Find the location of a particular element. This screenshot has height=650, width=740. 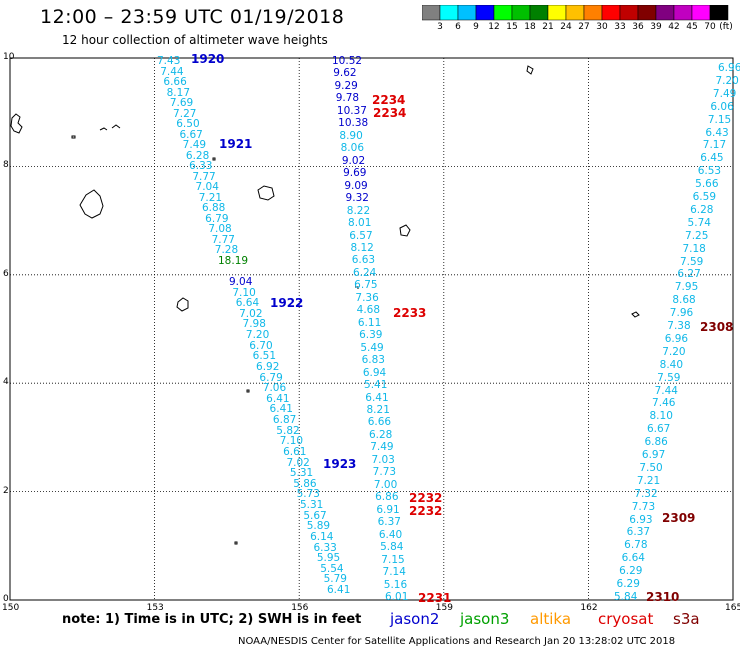

wave-height-value: 7.03 is located at coordinates (383, 459).